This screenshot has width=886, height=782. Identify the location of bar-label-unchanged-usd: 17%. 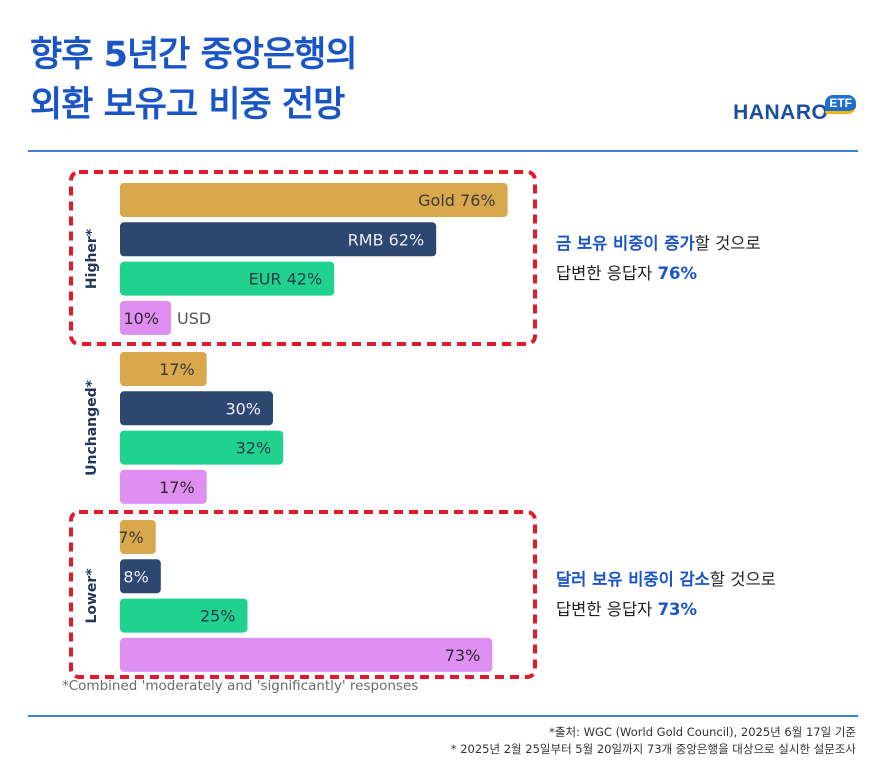
(177, 487).